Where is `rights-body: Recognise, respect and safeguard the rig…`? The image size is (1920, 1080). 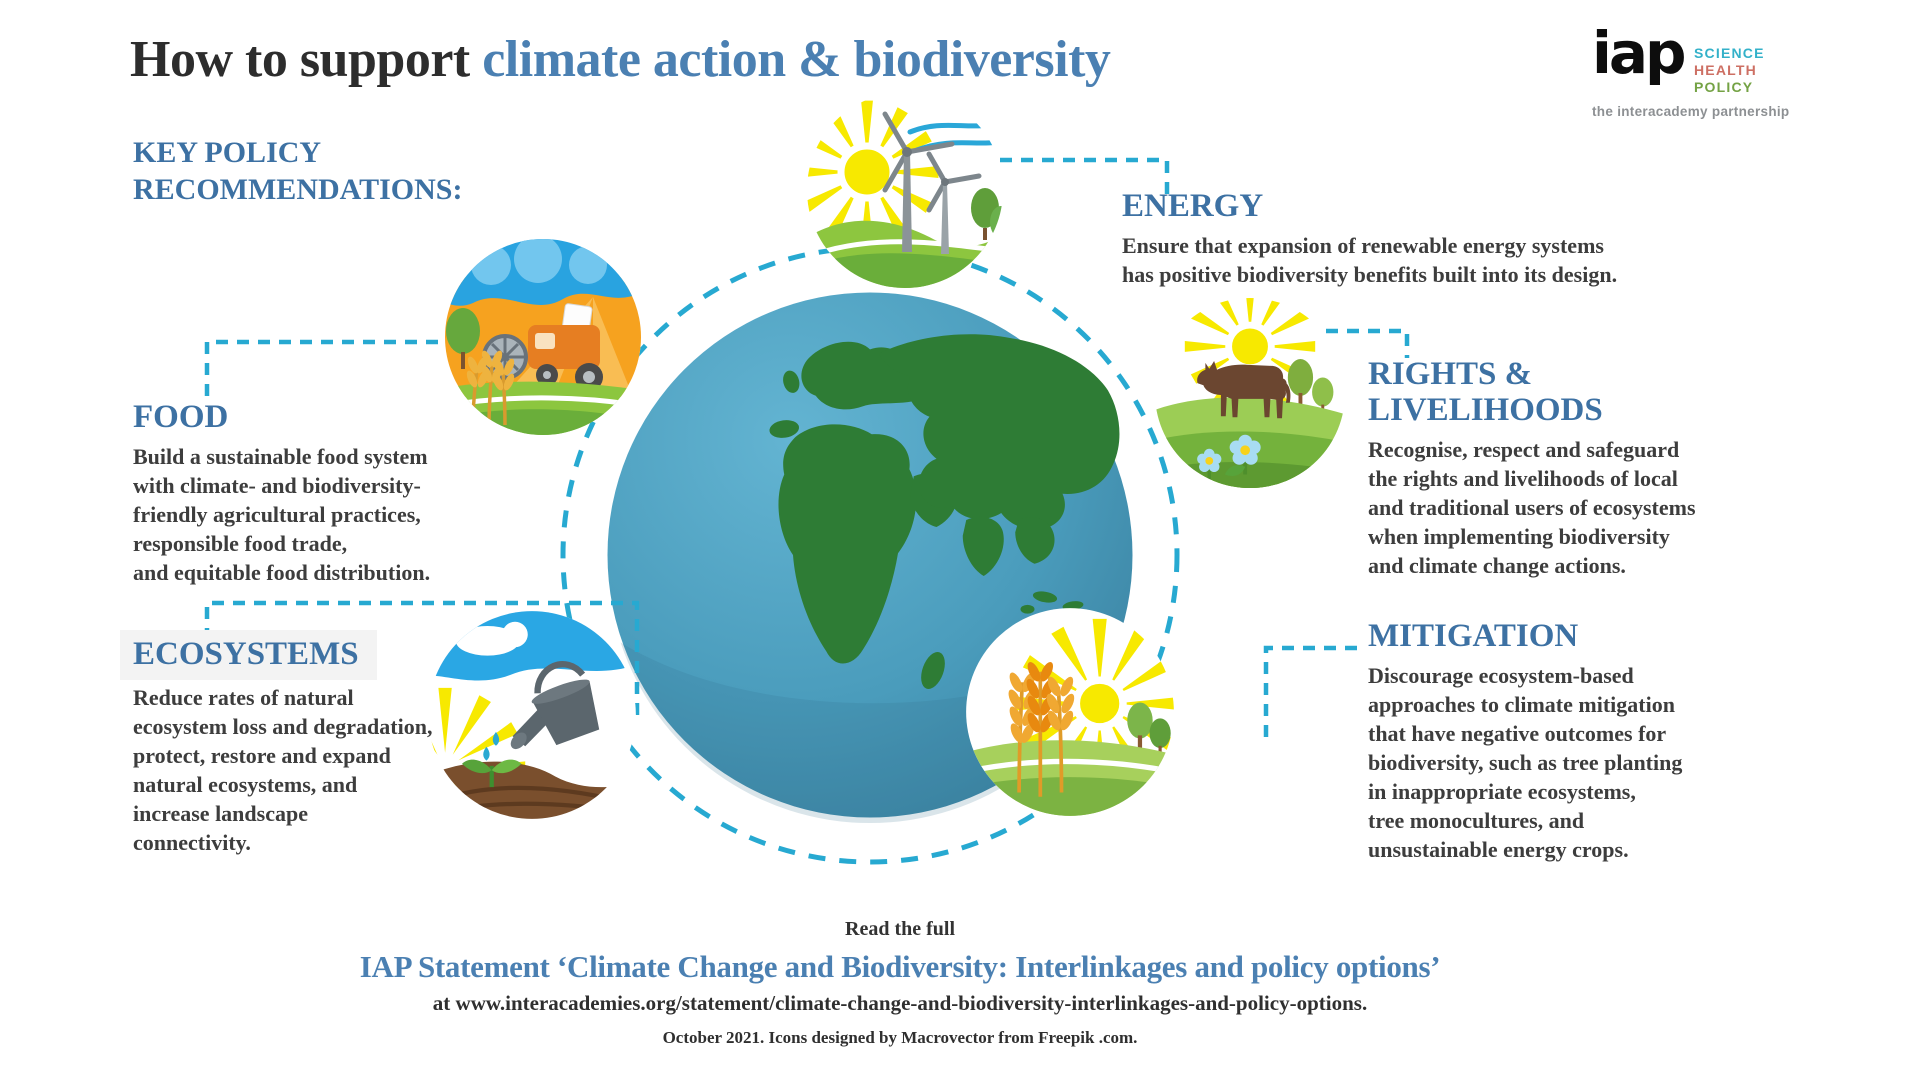 rights-body: Recognise, respect and safeguard the rig… is located at coordinates (1532, 507).